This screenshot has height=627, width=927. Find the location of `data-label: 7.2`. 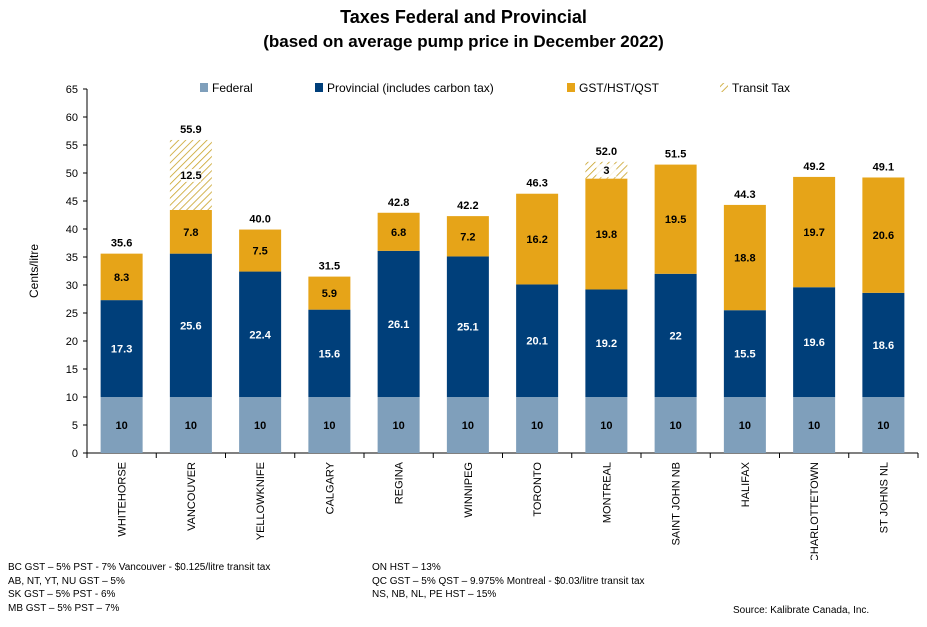

data-label: 7.2 is located at coordinates (467, 237).